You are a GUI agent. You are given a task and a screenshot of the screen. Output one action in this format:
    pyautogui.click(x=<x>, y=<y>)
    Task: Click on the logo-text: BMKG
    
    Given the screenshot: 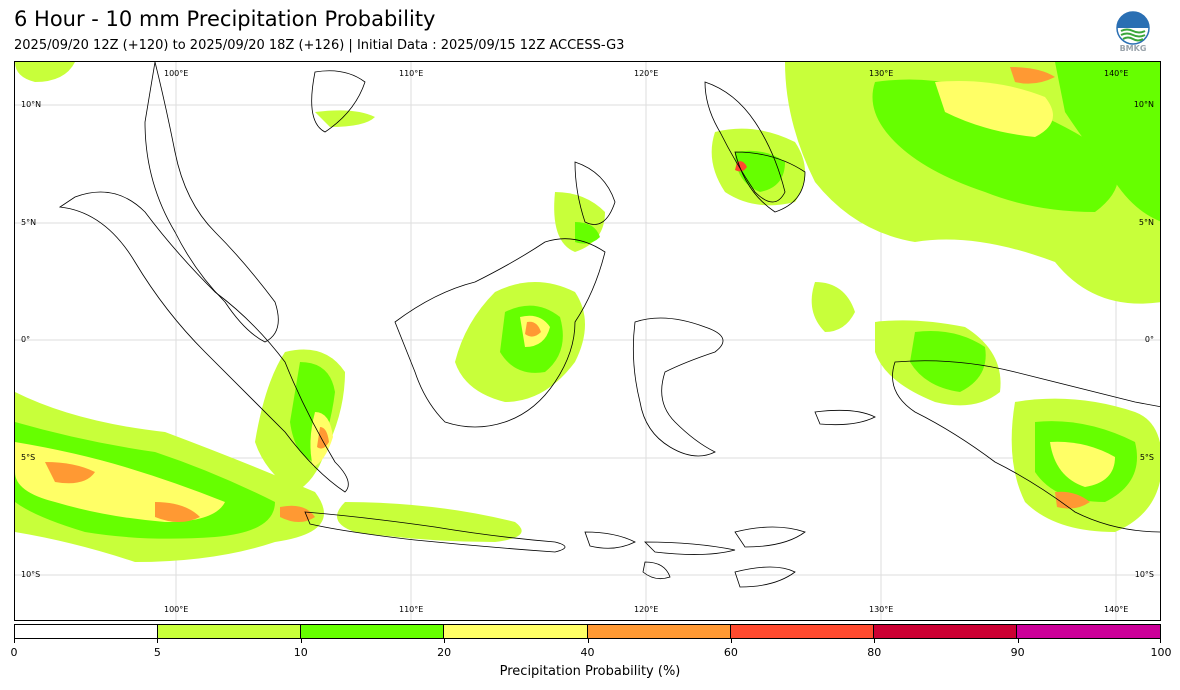 What is the action you would take?
    pyautogui.click(x=1133, y=48)
    